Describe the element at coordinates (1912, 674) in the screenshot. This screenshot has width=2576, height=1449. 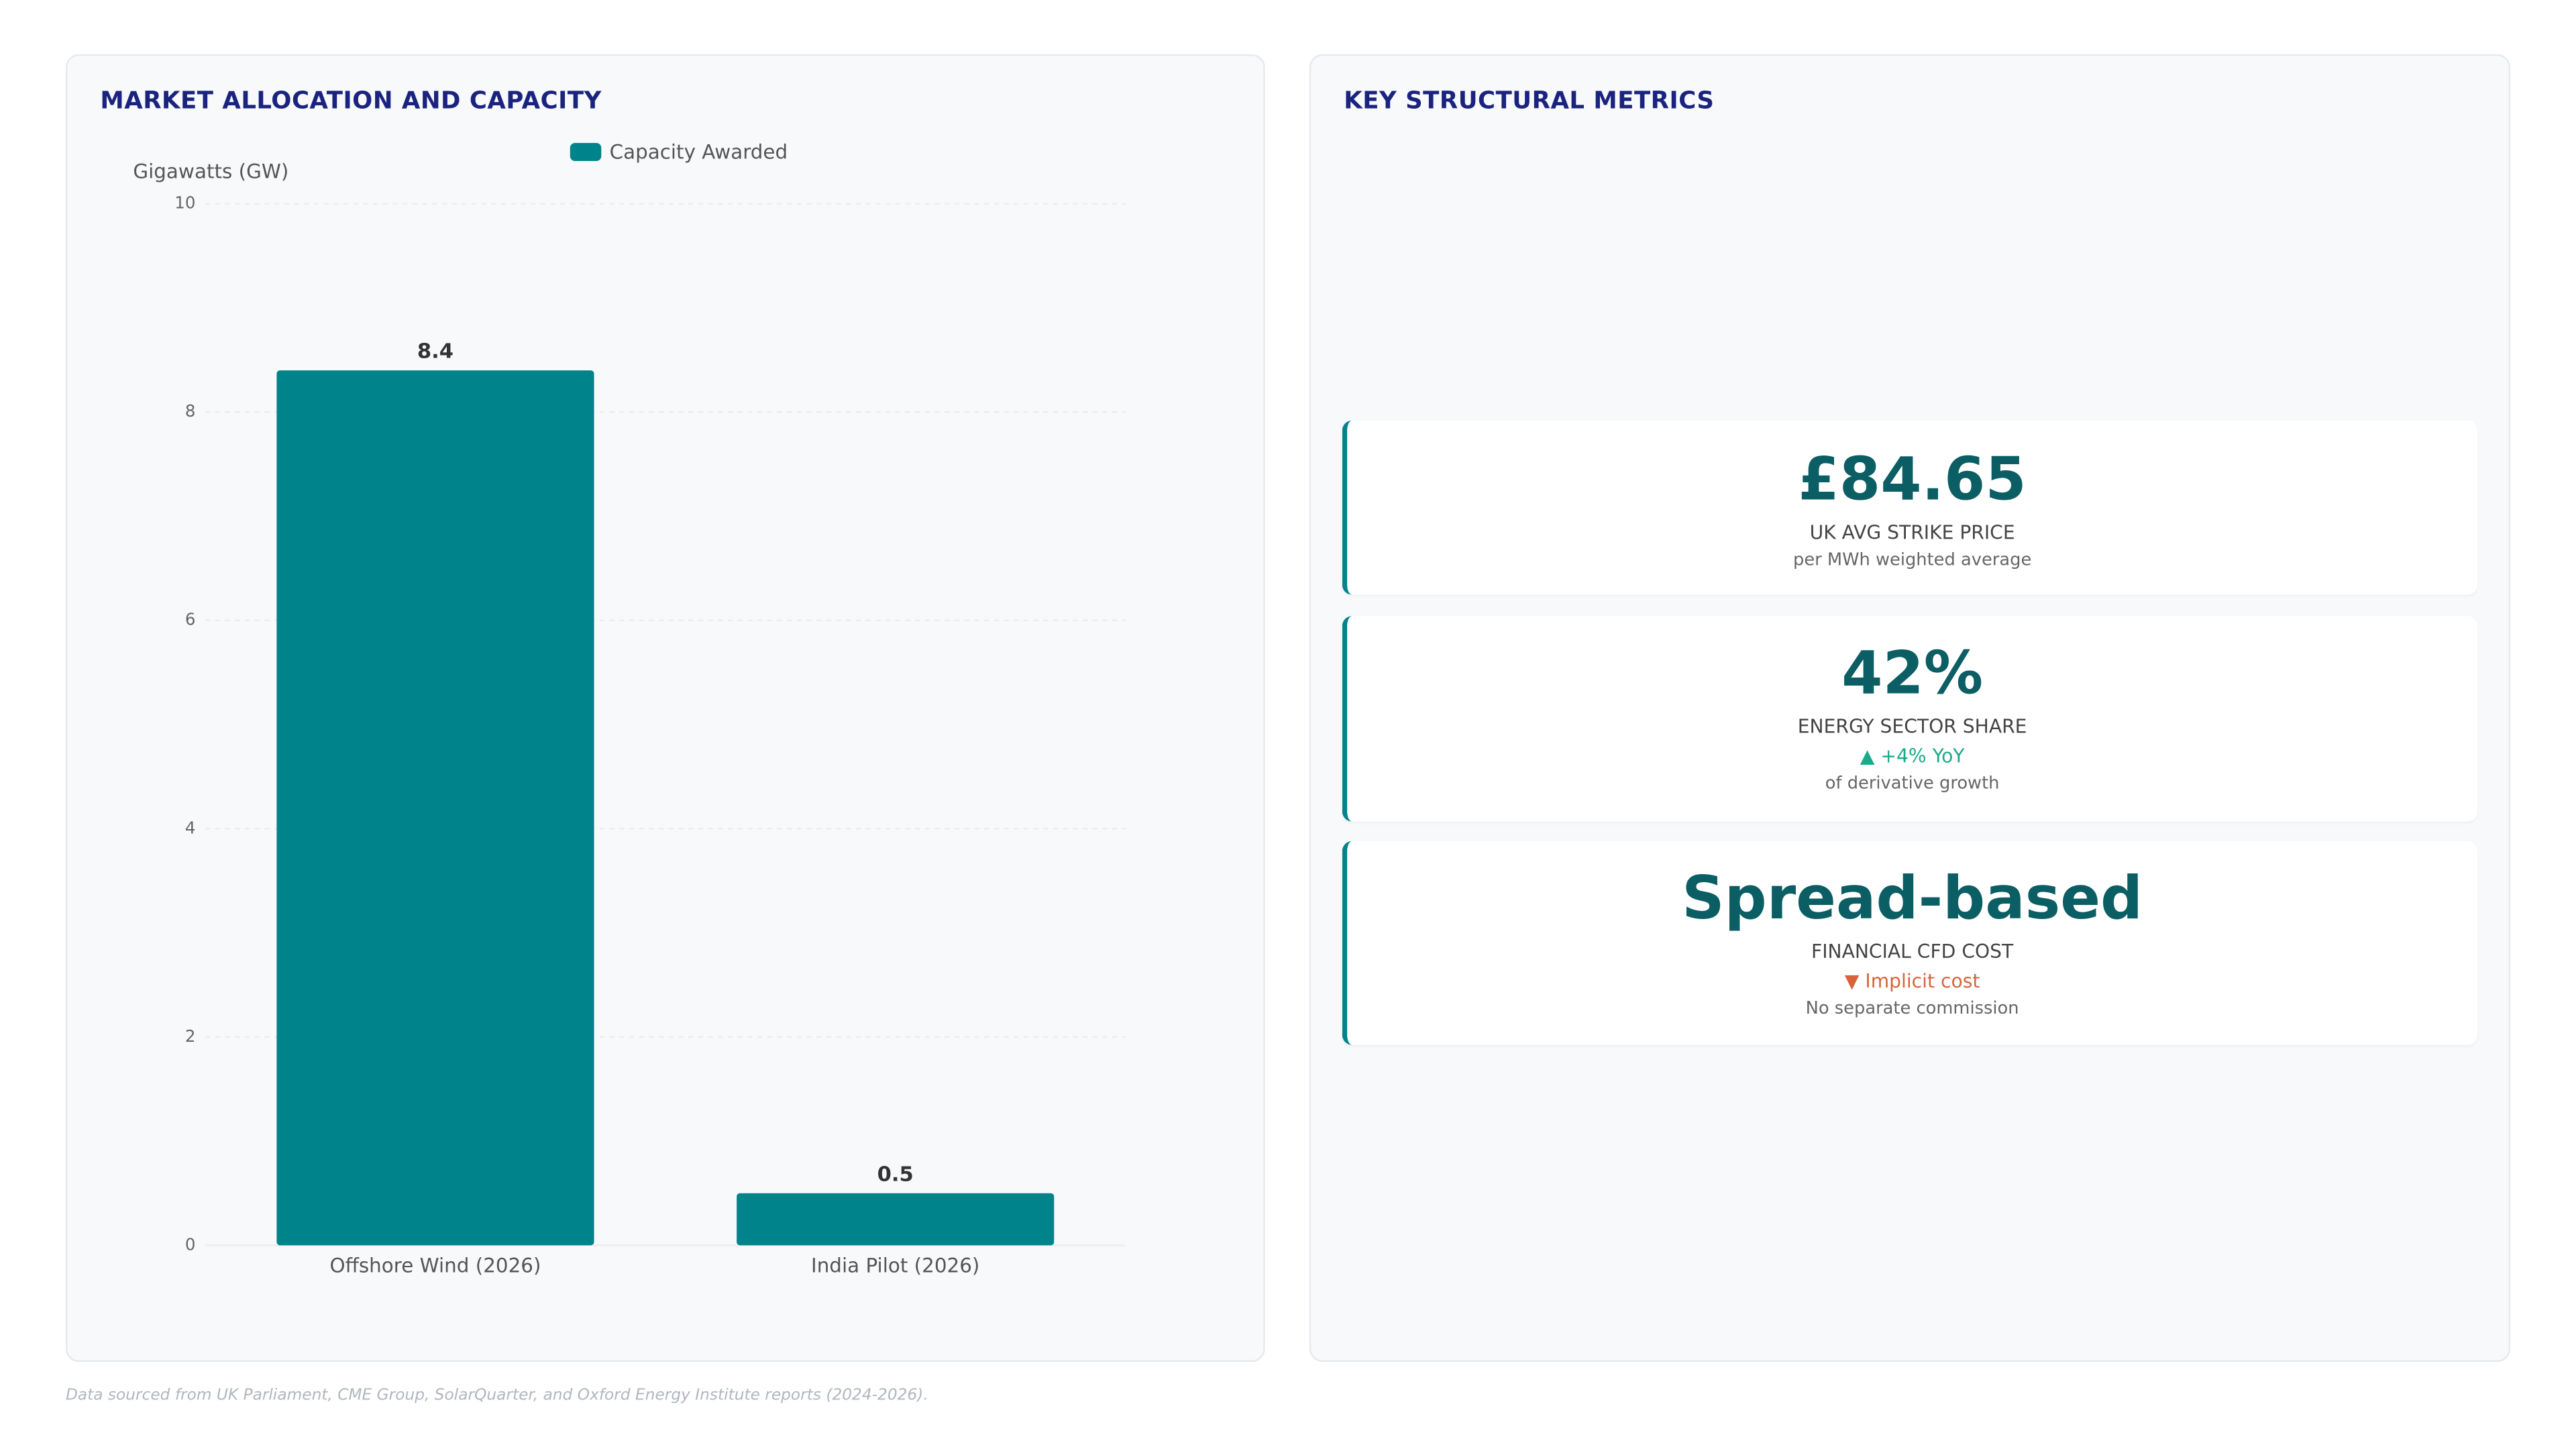
I see `metric-value: 42%` at that location.